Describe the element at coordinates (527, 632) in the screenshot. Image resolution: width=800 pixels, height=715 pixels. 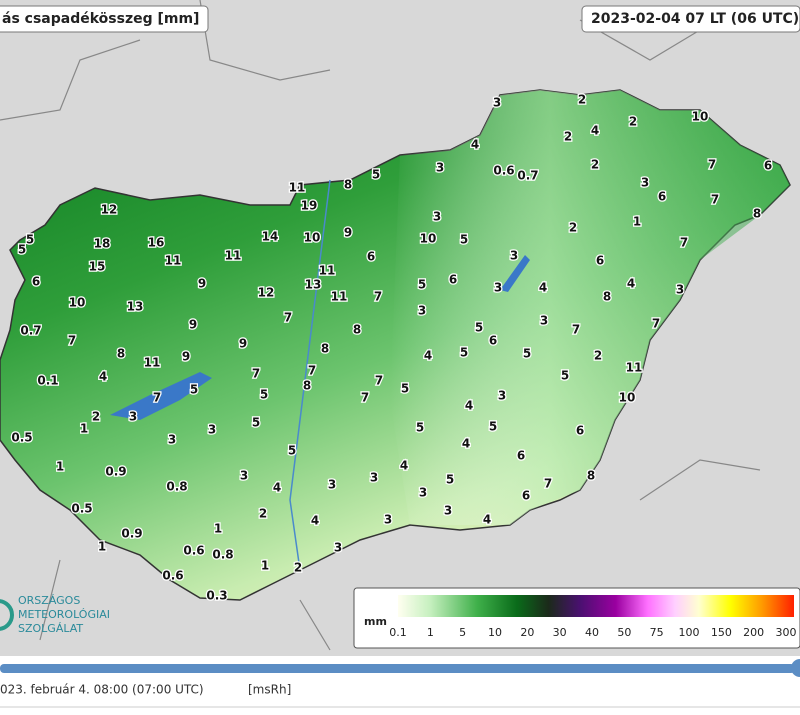
I see `legend-label: 20` at that location.